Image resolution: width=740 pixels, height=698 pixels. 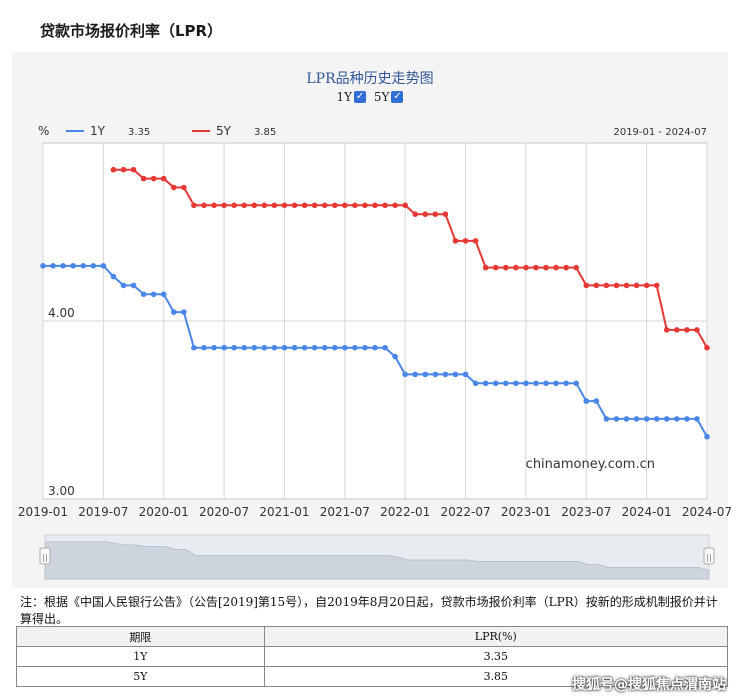 What do you see at coordinates (344, 97) in the screenshot?
I see `toggle-1y-label: 1Y` at bounding box center [344, 97].